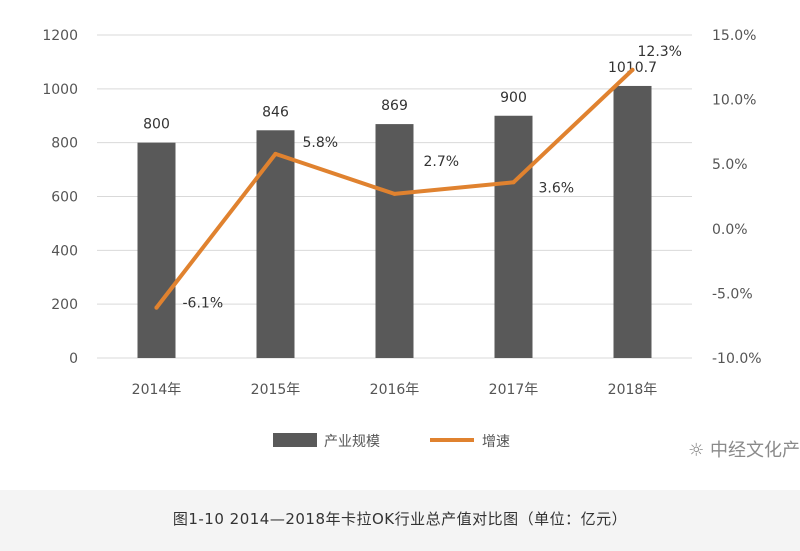 The height and width of the screenshot is (551, 800). I want to click on bar-value-label: 869, so click(394, 106).